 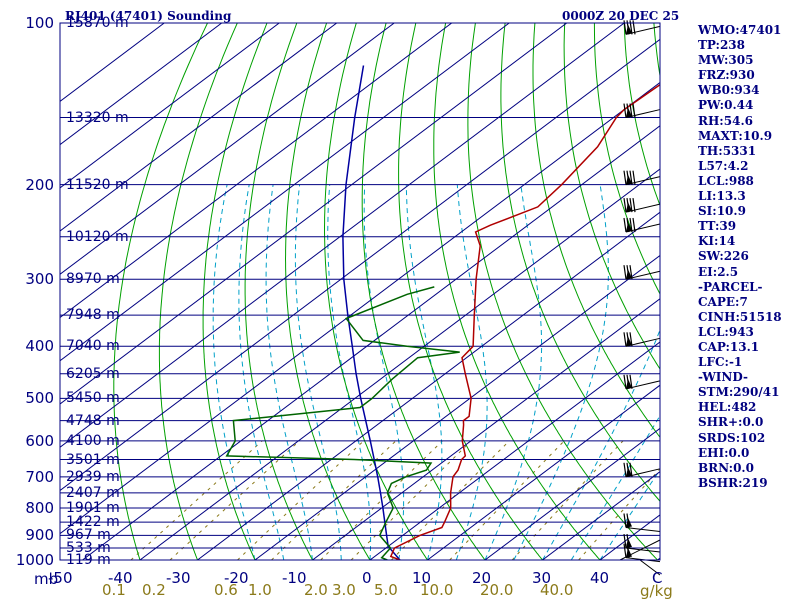 I want to click on height-label: 7948 m, so click(x=93, y=315).